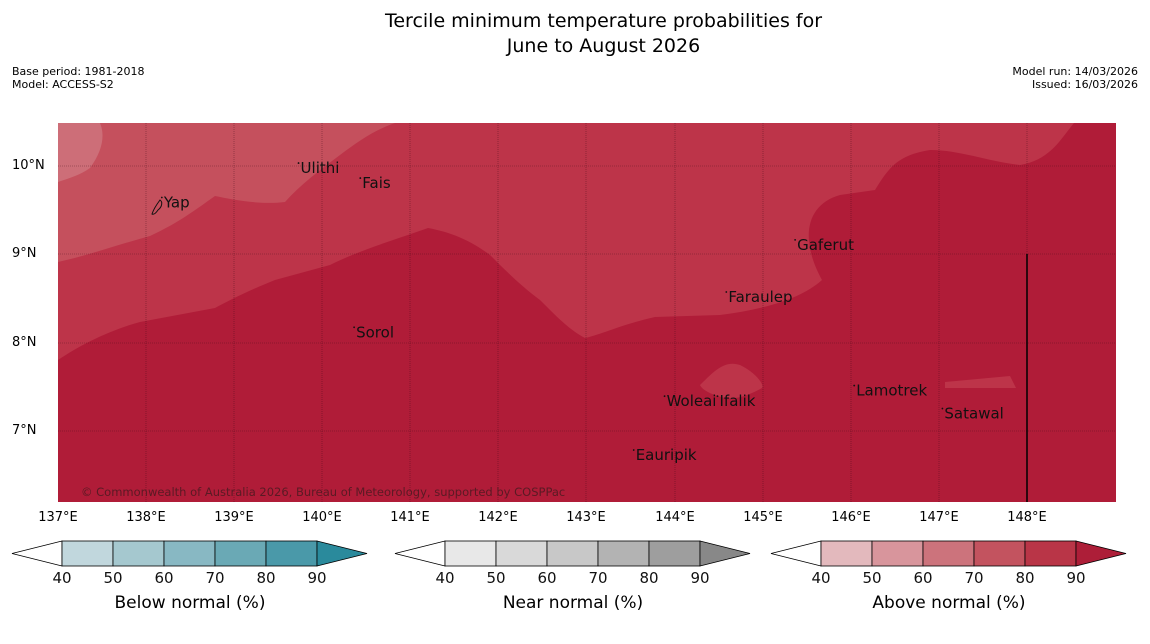 The height and width of the screenshot is (644, 1150). Describe the element at coordinates (731, 381) in the screenshot. I see `prob-zone-80-patch` at that location.